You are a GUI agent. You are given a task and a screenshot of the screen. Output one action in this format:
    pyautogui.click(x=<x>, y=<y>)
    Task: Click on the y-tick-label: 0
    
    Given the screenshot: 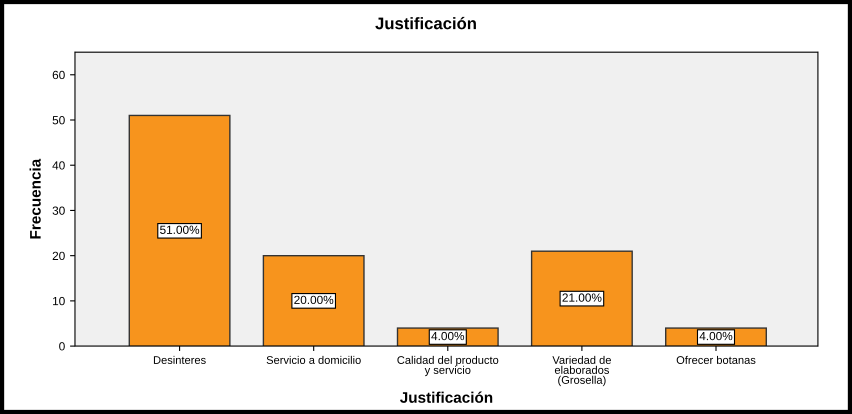 What is the action you would take?
    pyautogui.click(x=62, y=346)
    